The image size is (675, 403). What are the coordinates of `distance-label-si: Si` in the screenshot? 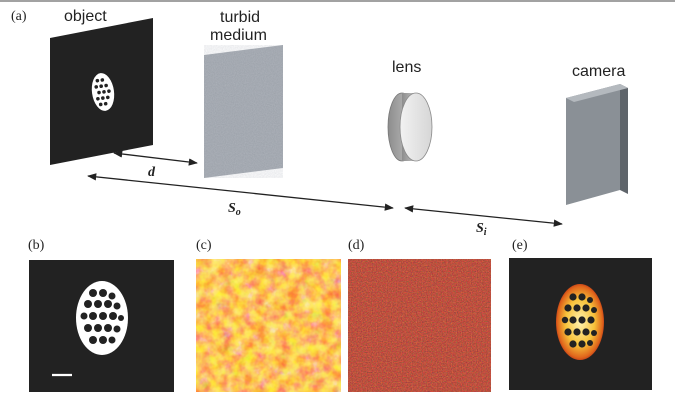 It's located at (481, 229).